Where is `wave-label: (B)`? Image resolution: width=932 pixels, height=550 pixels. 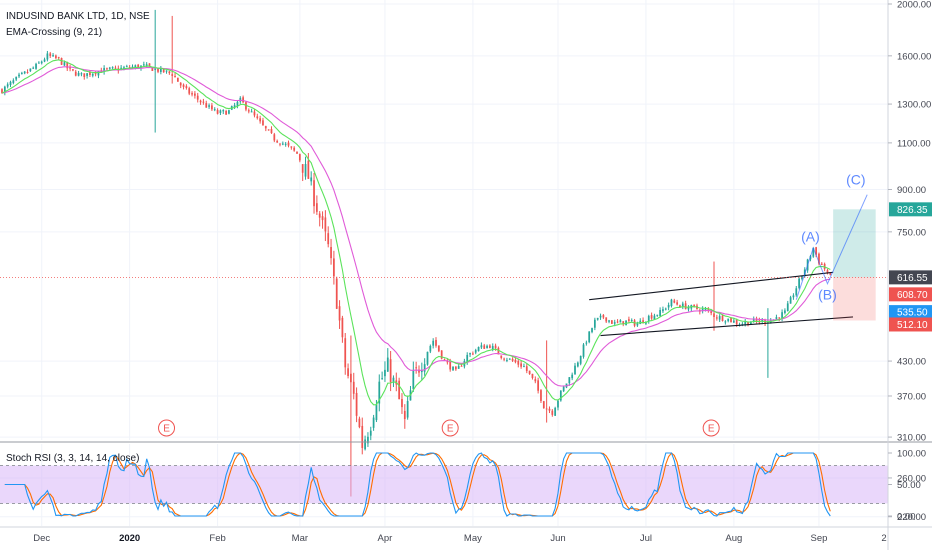
wave-label: (B) is located at coordinates (827, 295).